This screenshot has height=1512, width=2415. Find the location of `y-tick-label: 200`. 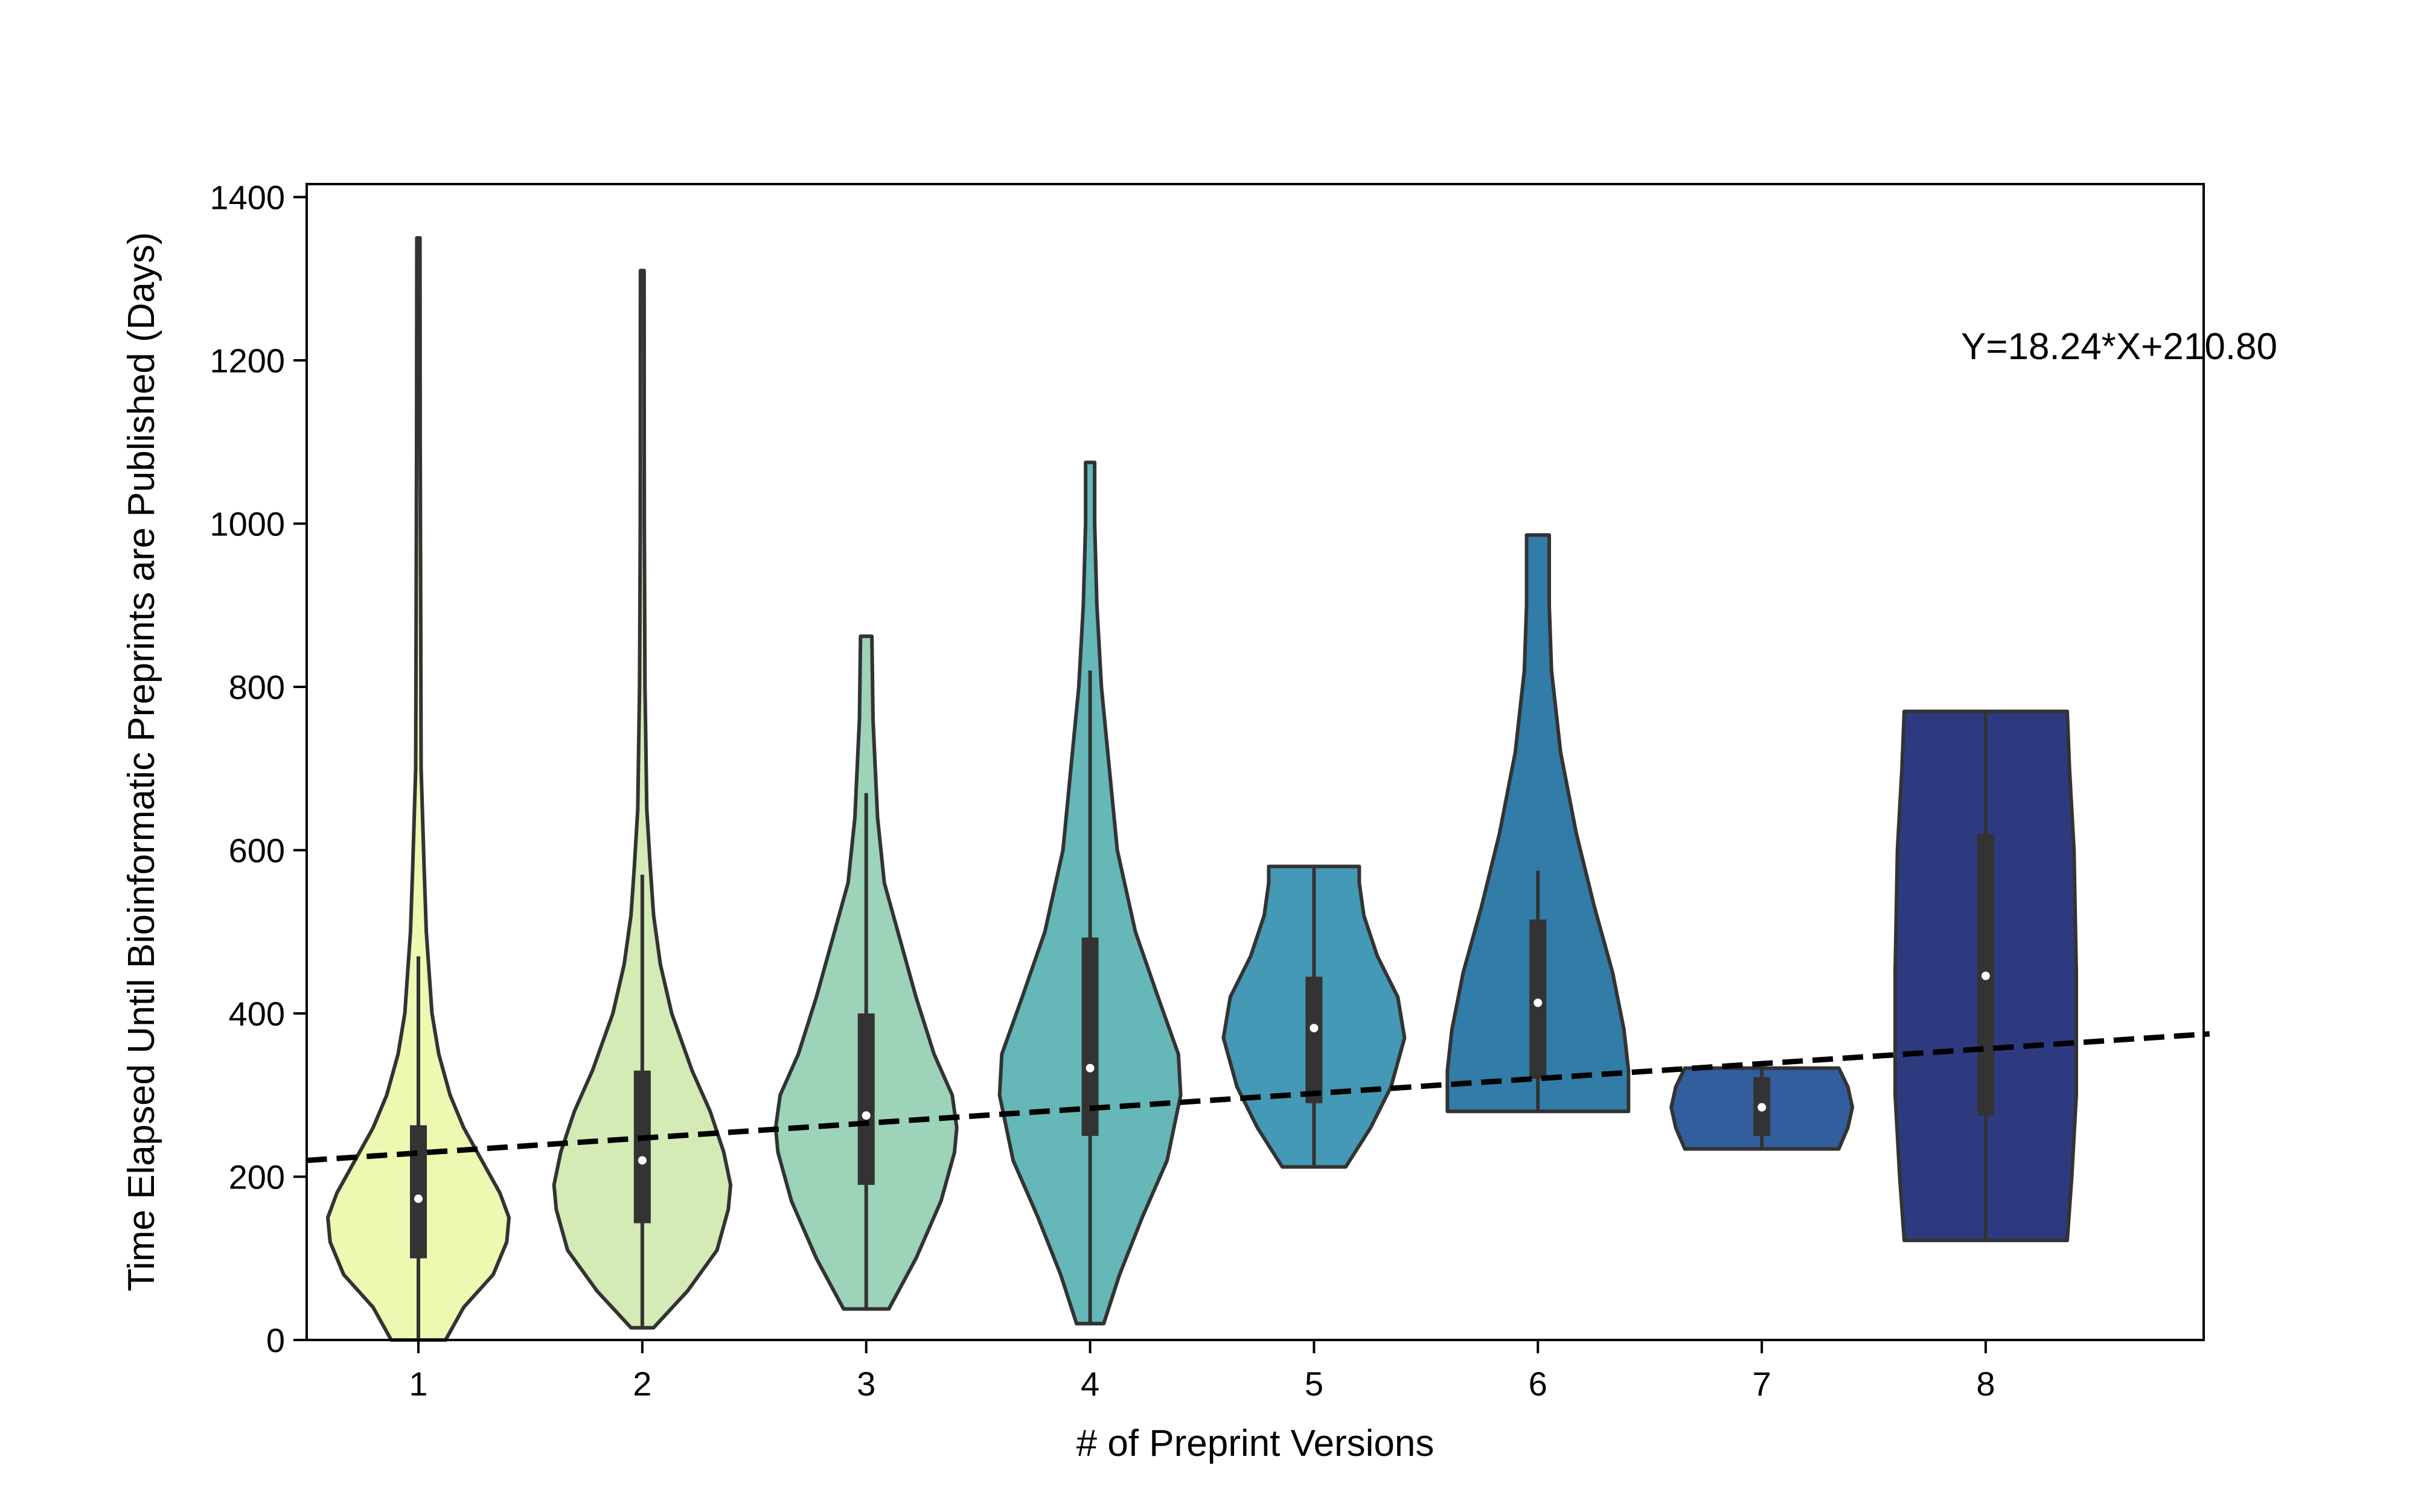

y-tick-label: 200 is located at coordinates (257, 1177).